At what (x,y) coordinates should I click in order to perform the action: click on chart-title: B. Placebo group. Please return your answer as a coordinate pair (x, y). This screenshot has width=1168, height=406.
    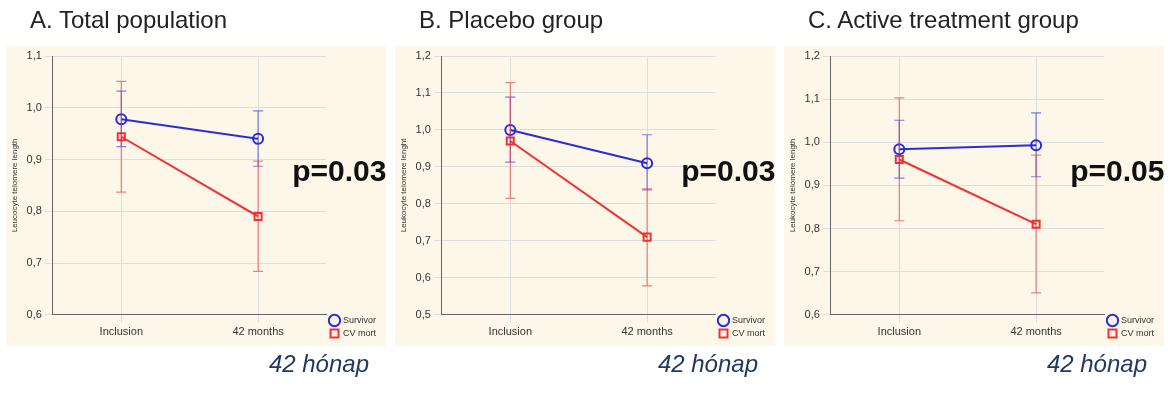
    Looking at the image, I should click on (511, 20).